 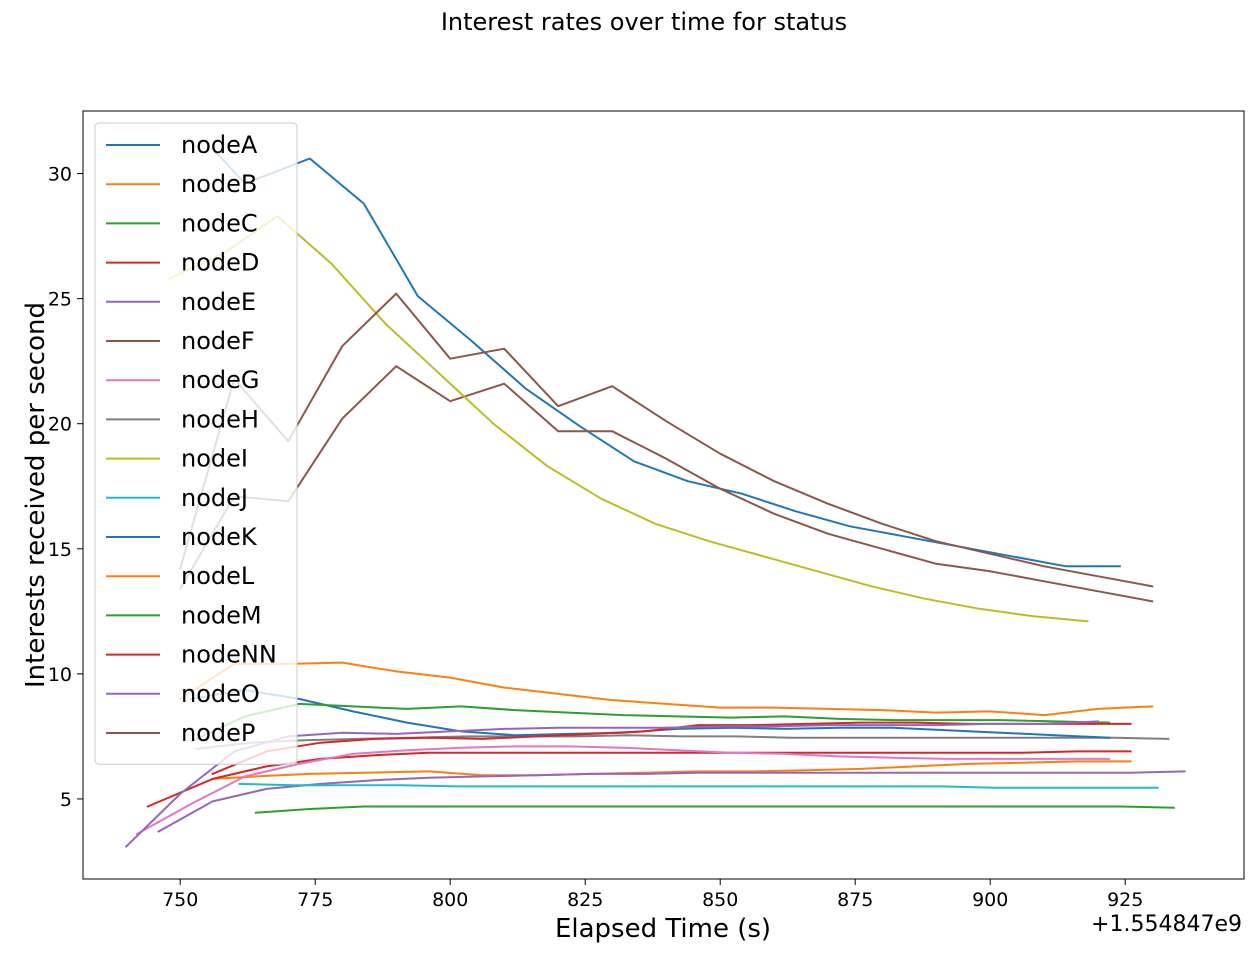 What do you see at coordinates (218, 341) in the screenshot?
I see `legend-label-nodeF: nodeF` at bounding box center [218, 341].